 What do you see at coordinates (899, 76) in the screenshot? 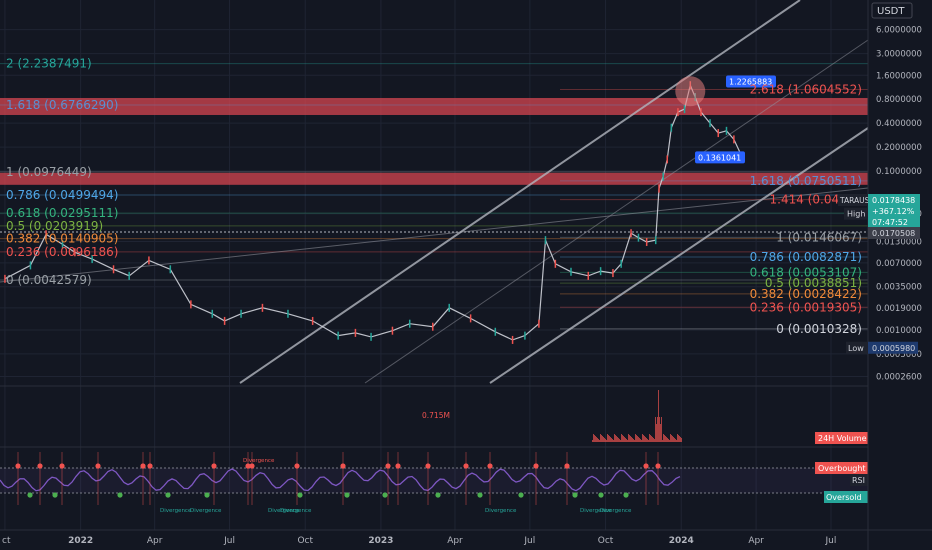
I see `price-tick: 1.6000000` at bounding box center [899, 76].